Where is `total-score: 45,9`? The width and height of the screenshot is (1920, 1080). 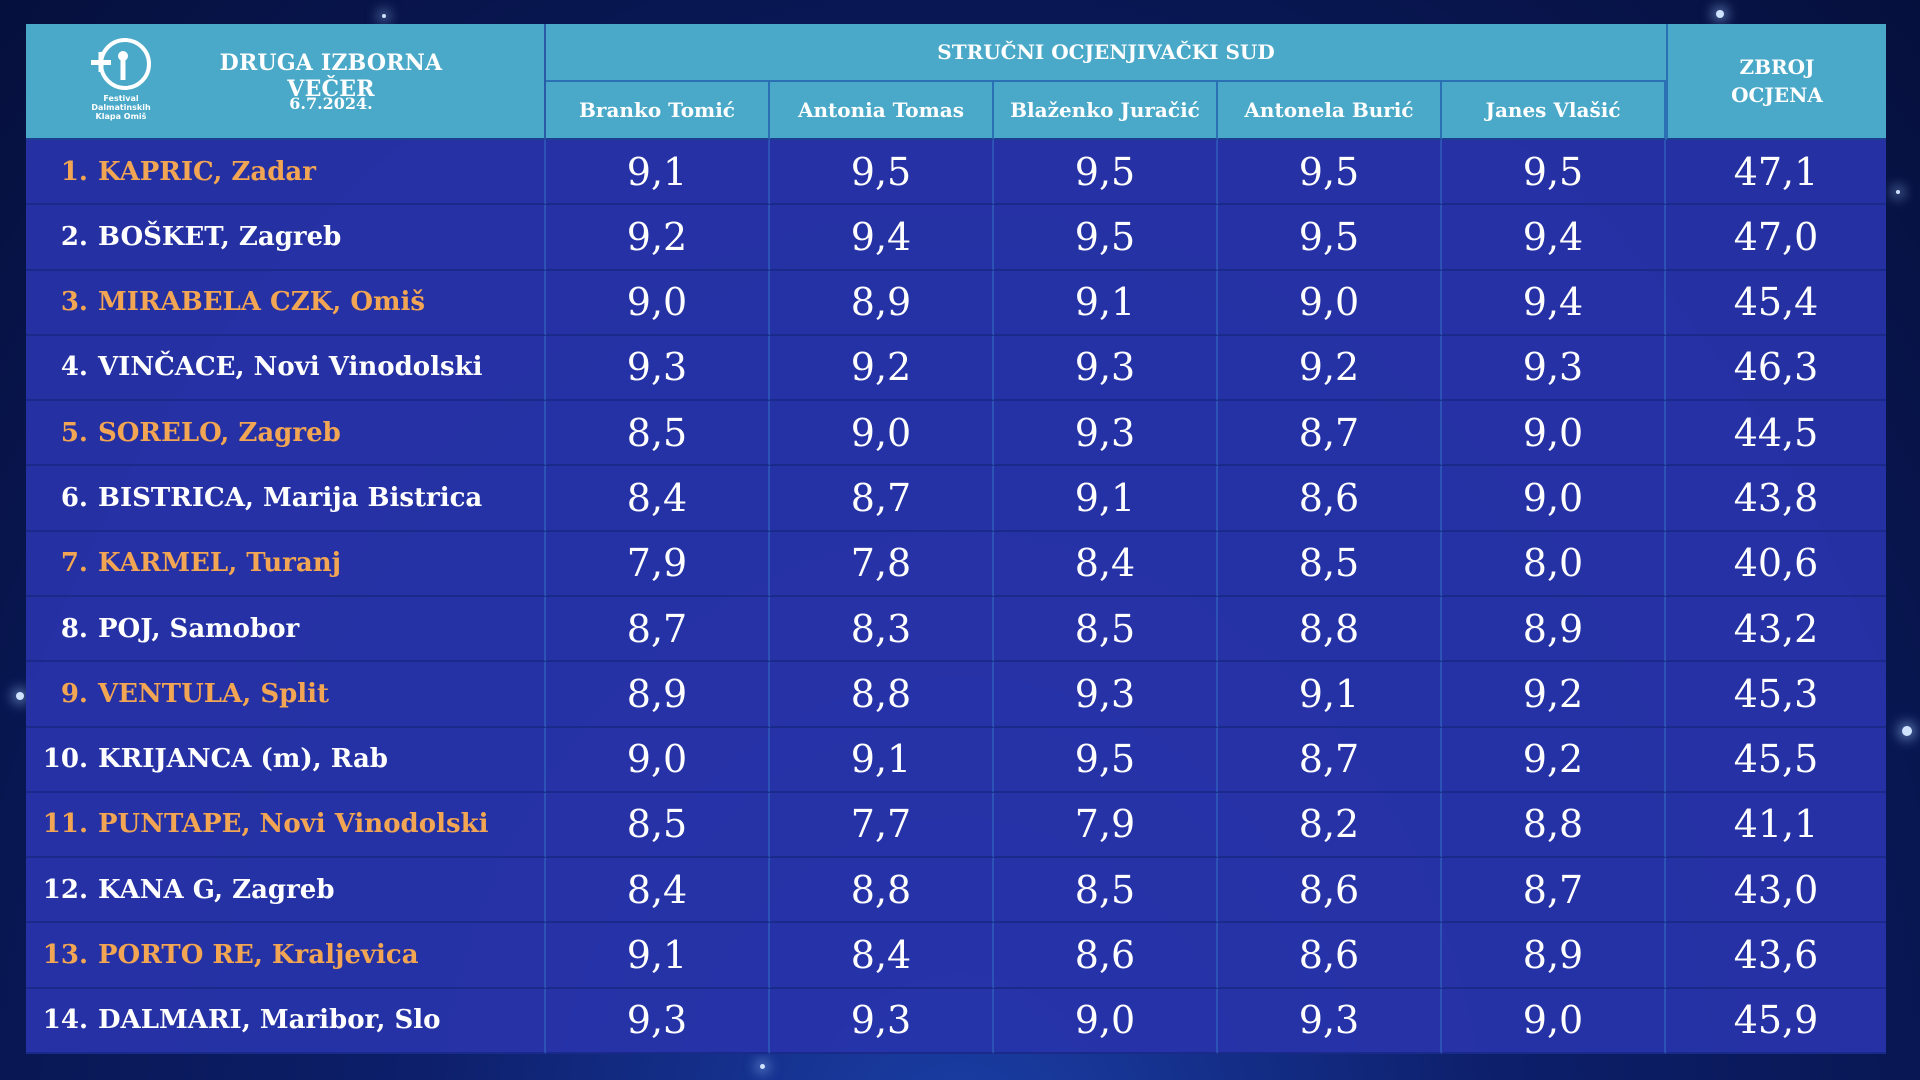 total-score: 45,9 is located at coordinates (1776, 1021).